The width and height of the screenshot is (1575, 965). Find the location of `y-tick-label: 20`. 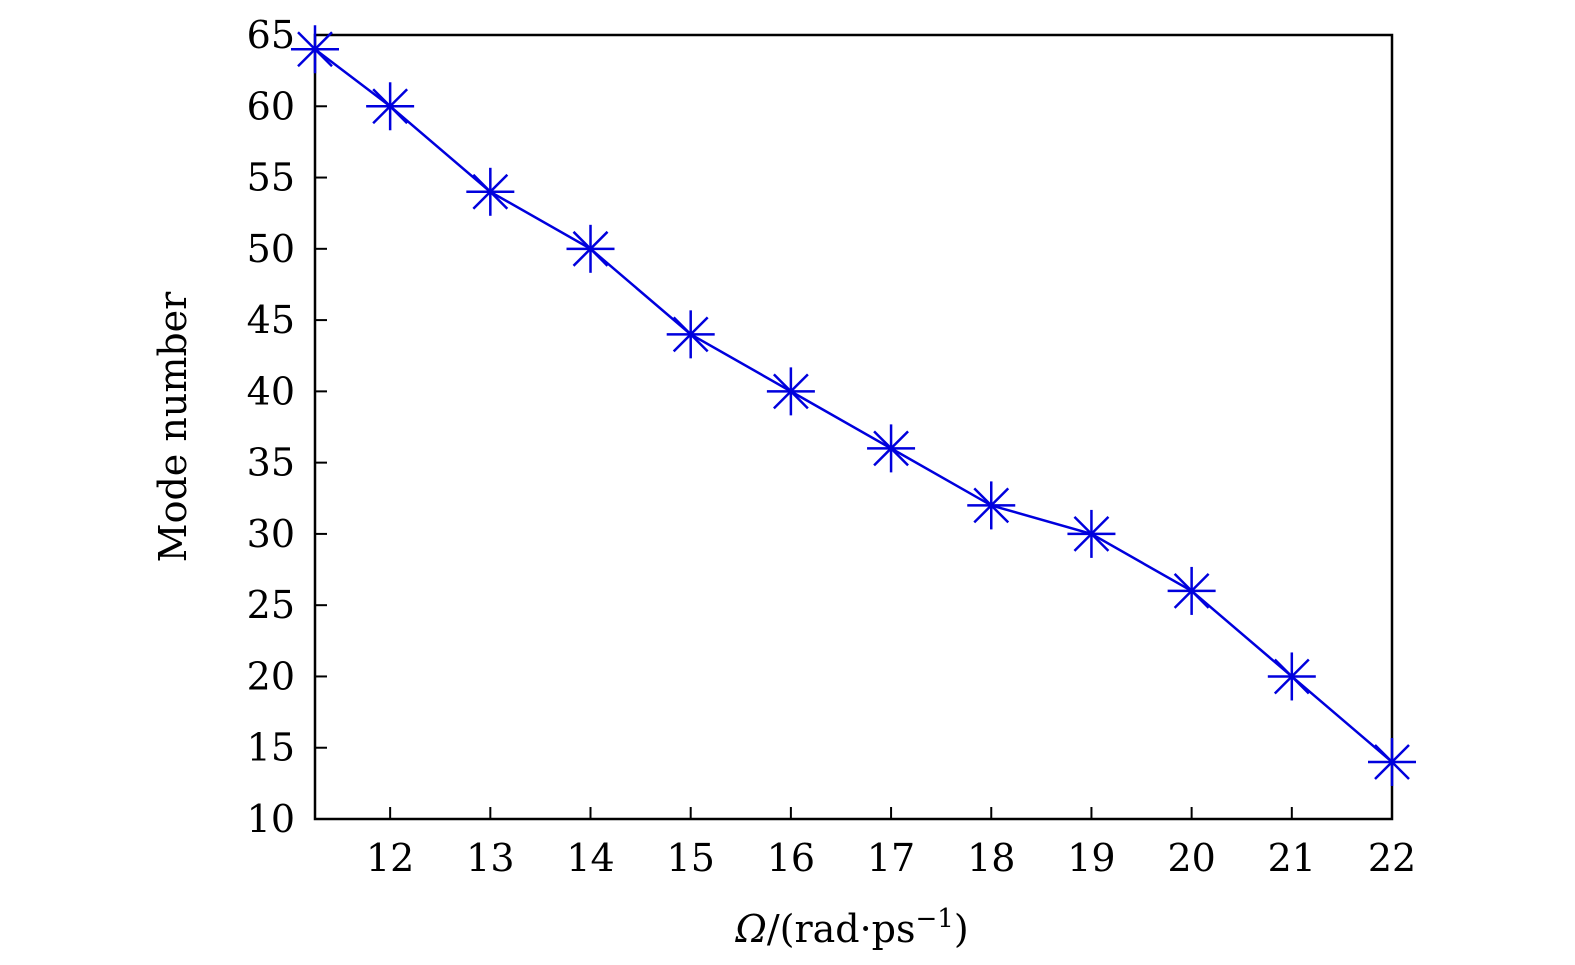

y-tick-label: 20 is located at coordinates (271, 676).